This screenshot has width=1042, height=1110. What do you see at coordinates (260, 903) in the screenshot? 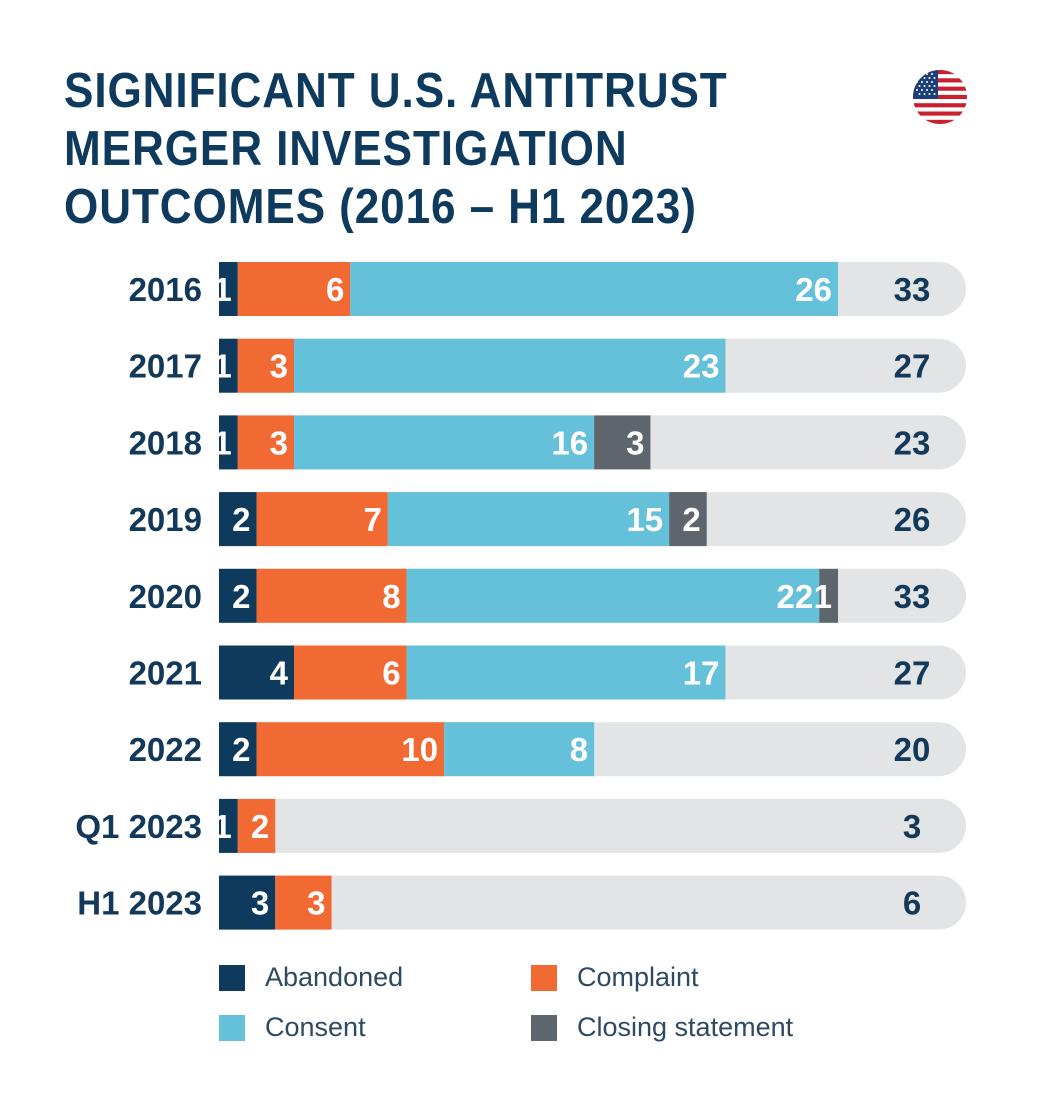
I see `data-label-abandoned: 3` at bounding box center [260, 903].